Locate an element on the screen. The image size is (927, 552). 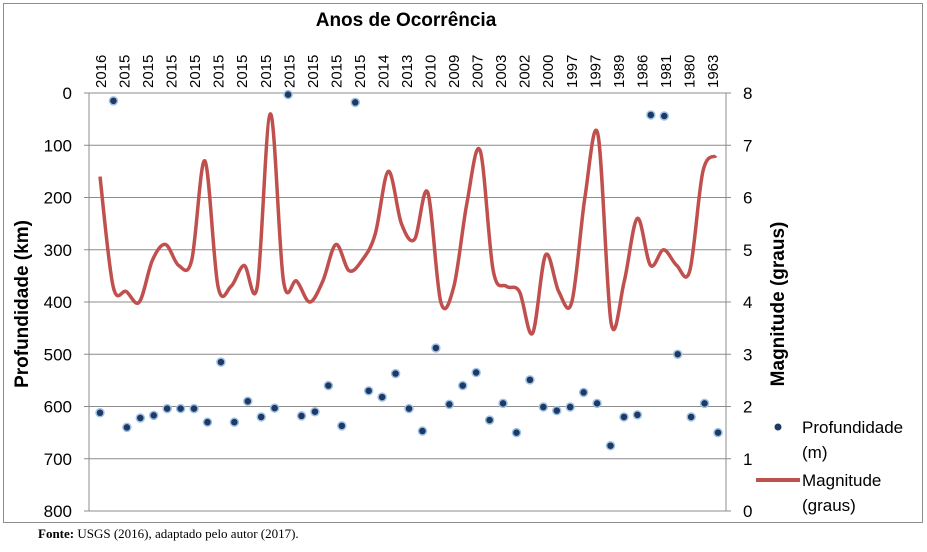
x-tick-label-24: 1981 is located at coordinates (666, 71).